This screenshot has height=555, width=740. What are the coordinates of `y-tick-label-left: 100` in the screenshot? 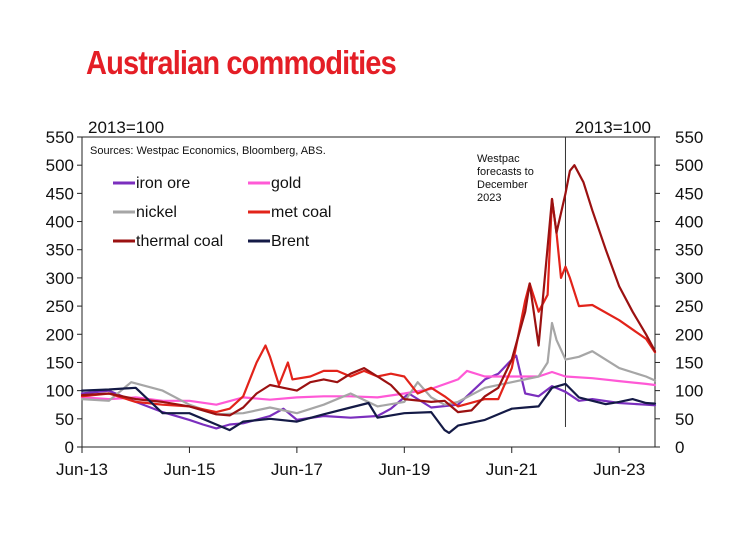 It's located at (60, 391).